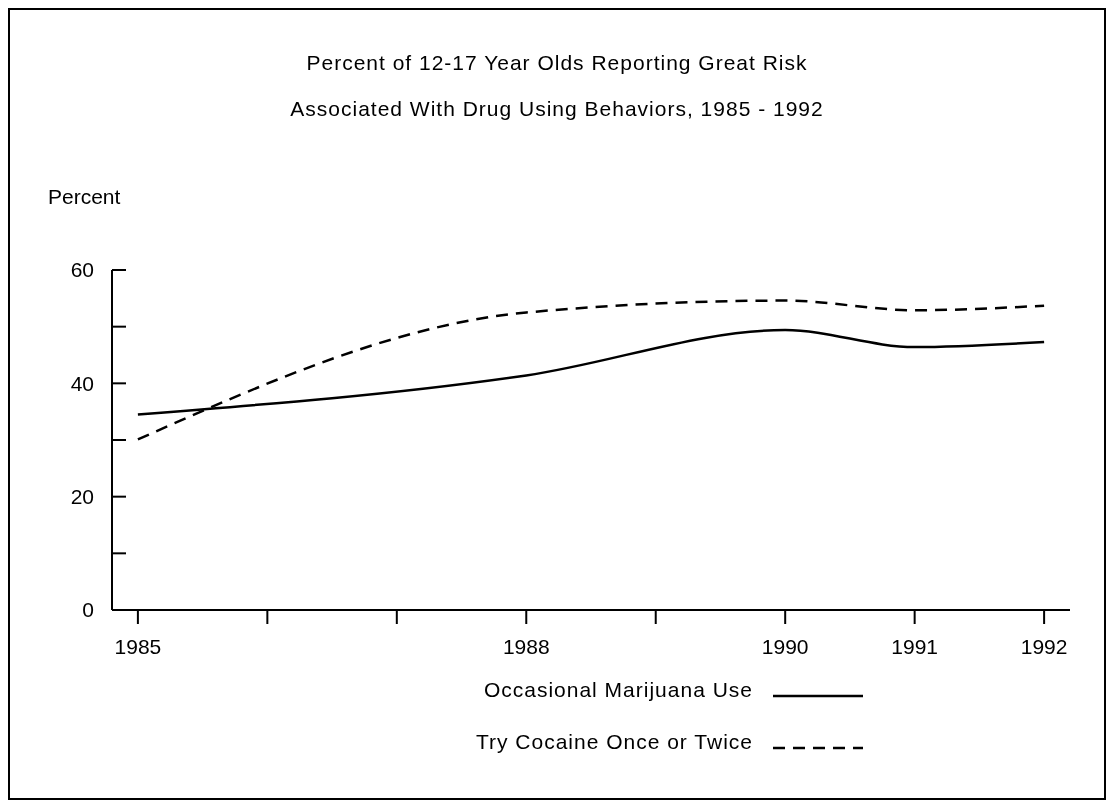  I want to click on legend-label: Occasional Marijuana Use, so click(618, 690).